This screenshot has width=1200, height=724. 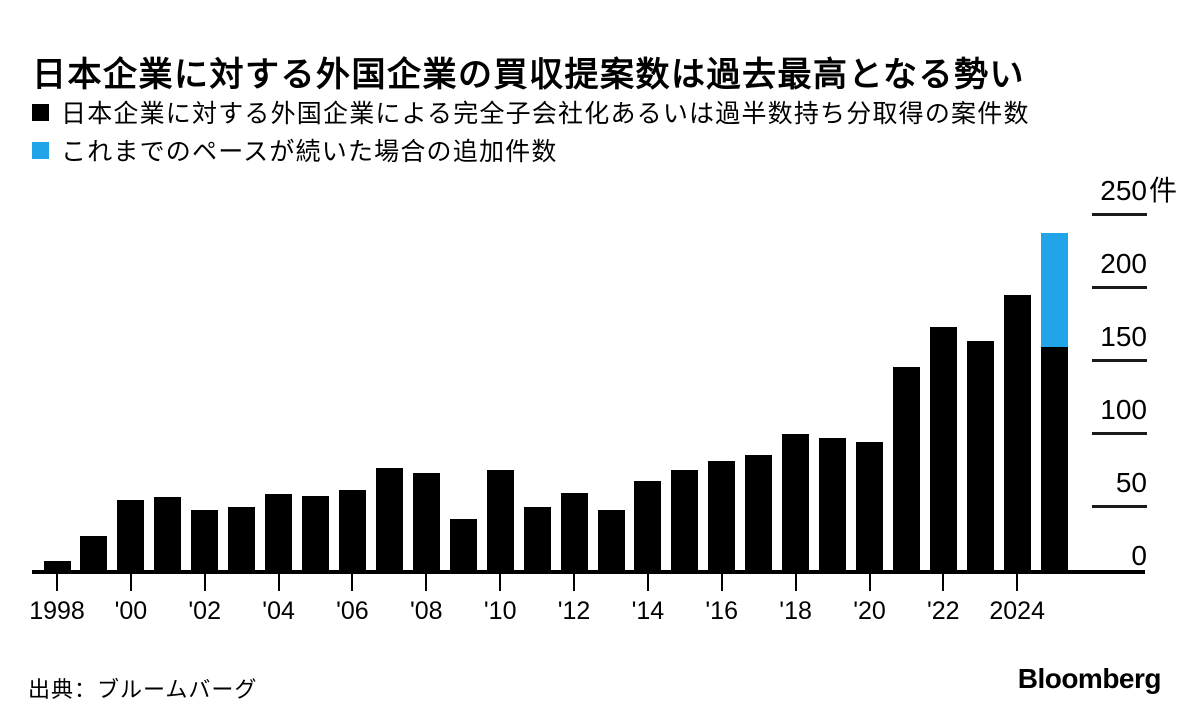 I want to click on legend-swatch-projected-icon, so click(x=40, y=150).